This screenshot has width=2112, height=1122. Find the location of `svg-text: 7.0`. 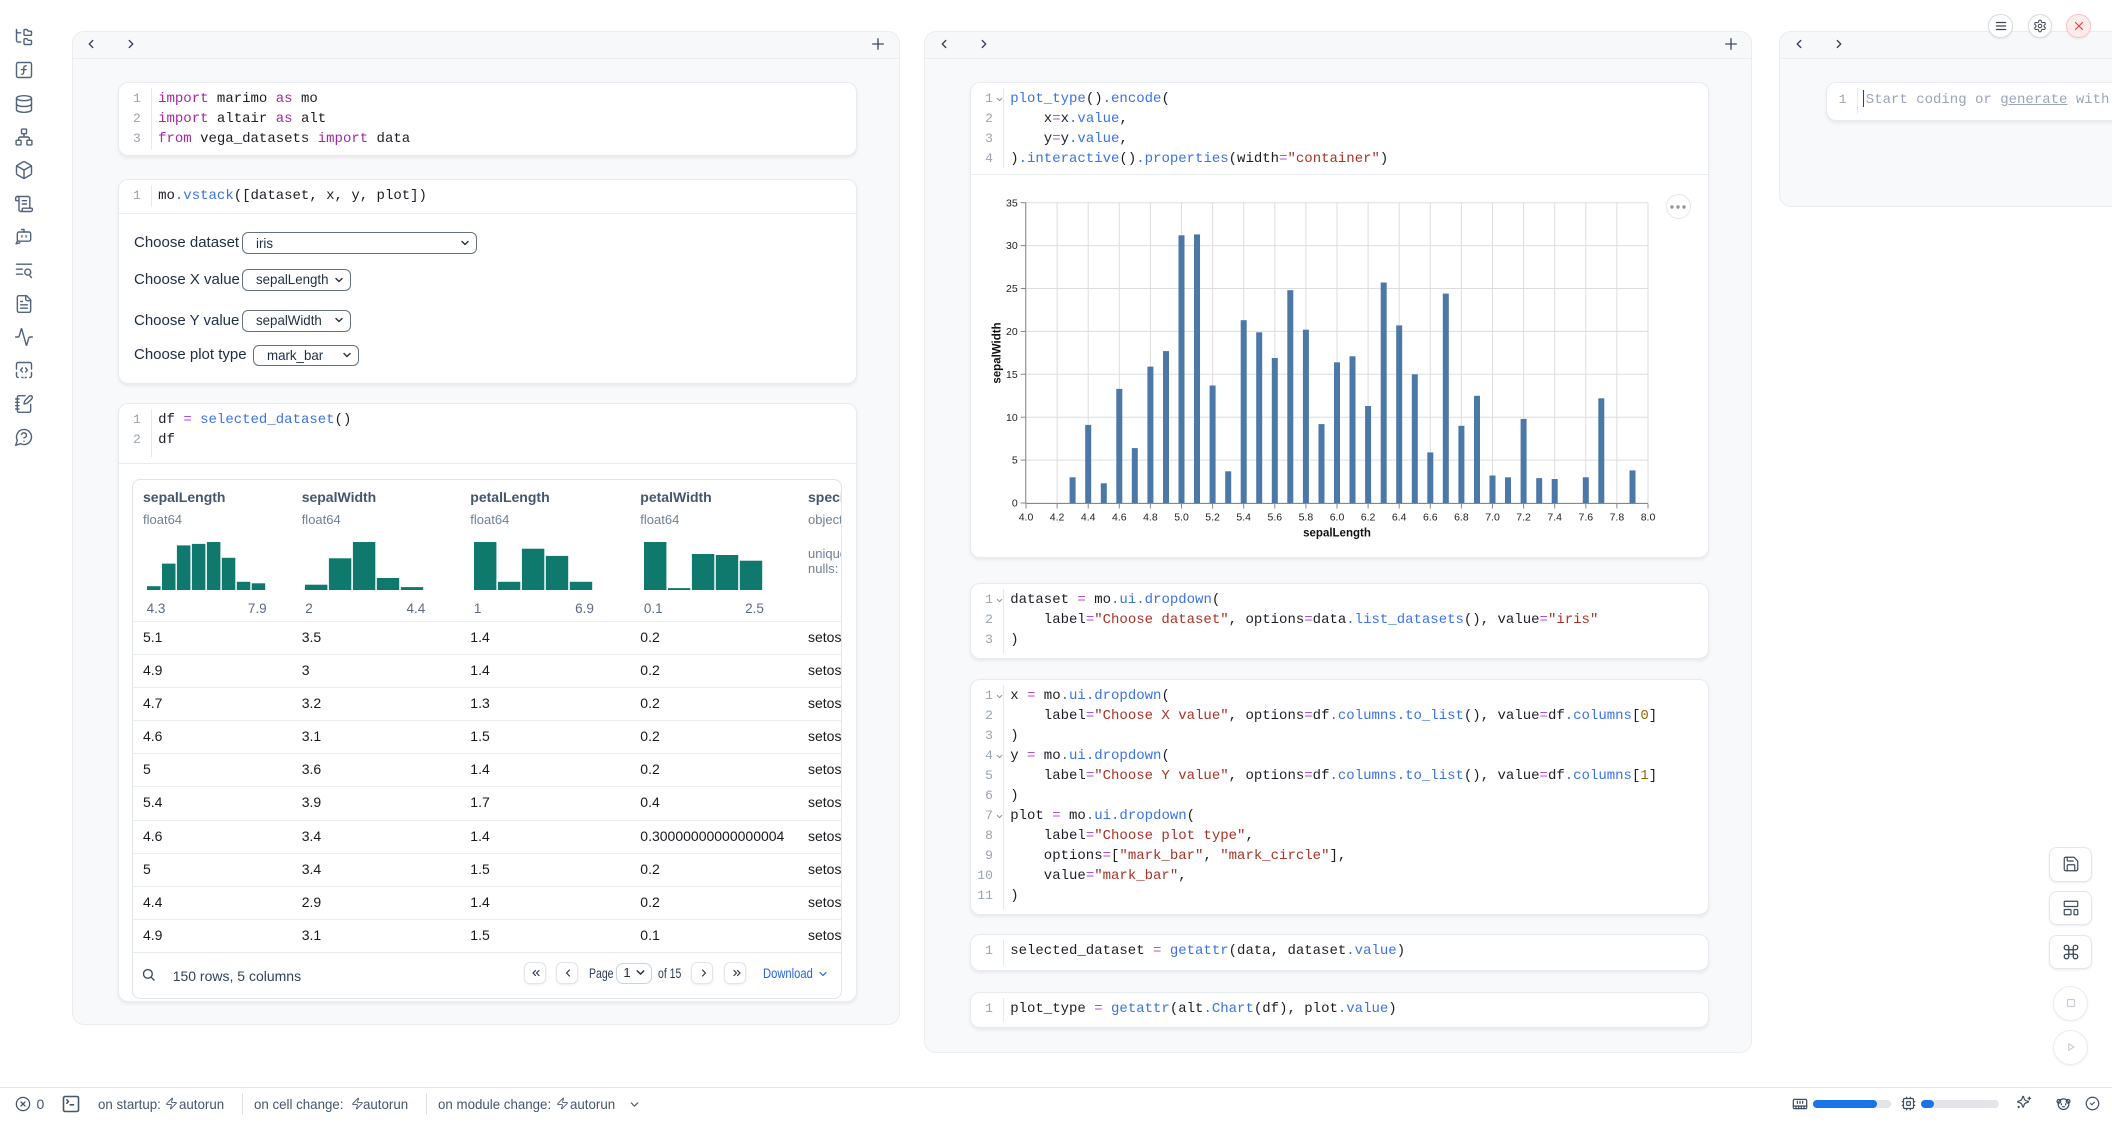

svg-text: 7.0 is located at coordinates (1492, 518).